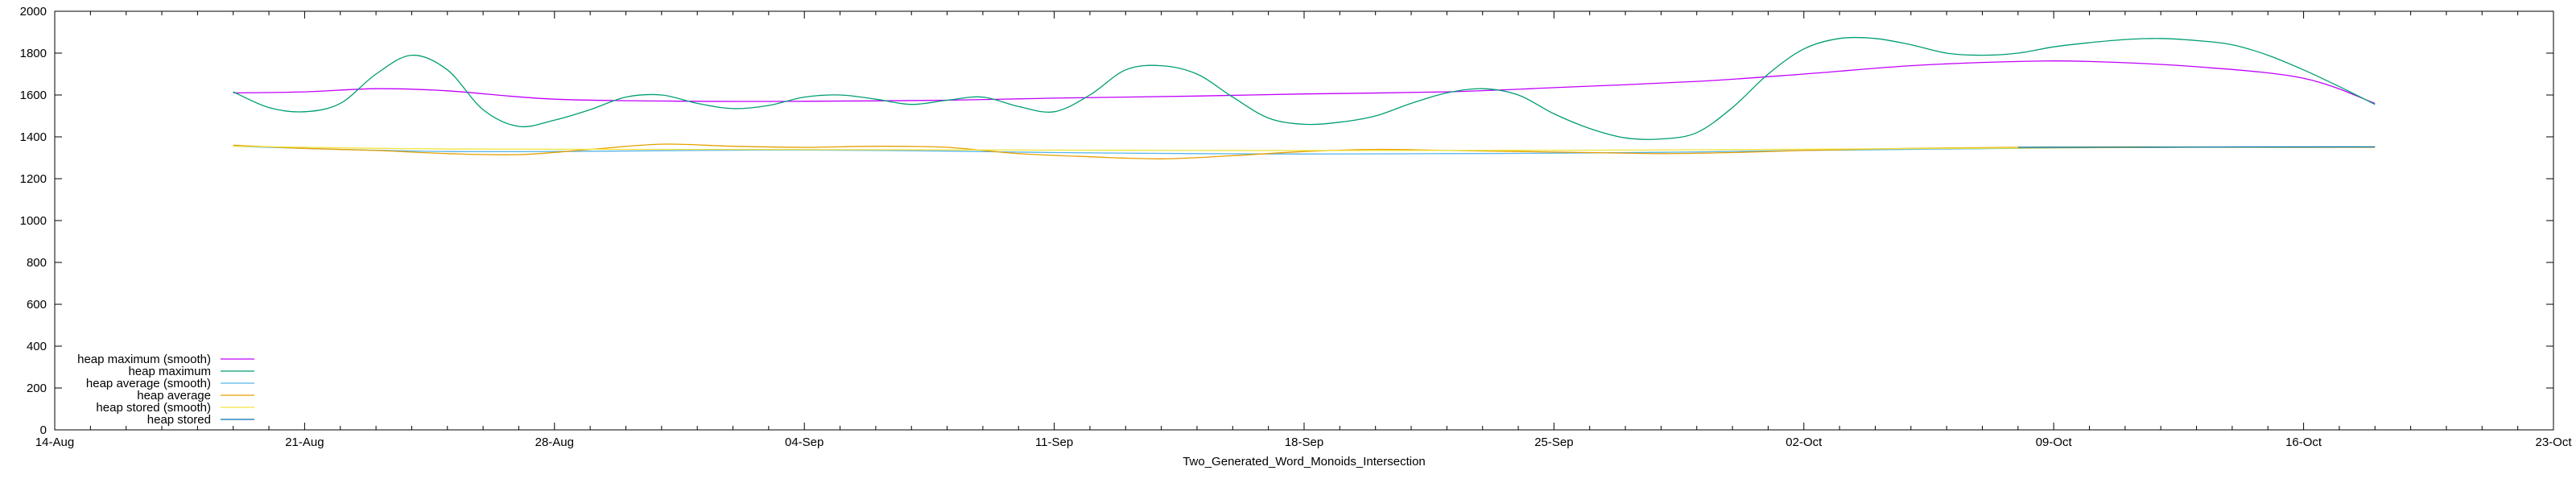 Image resolution: width=2576 pixels, height=483 pixels. What do you see at coordinates (33, 53) in the screenshot?
I see `y-tick-label: 1800` at bounding box center [33, 53].